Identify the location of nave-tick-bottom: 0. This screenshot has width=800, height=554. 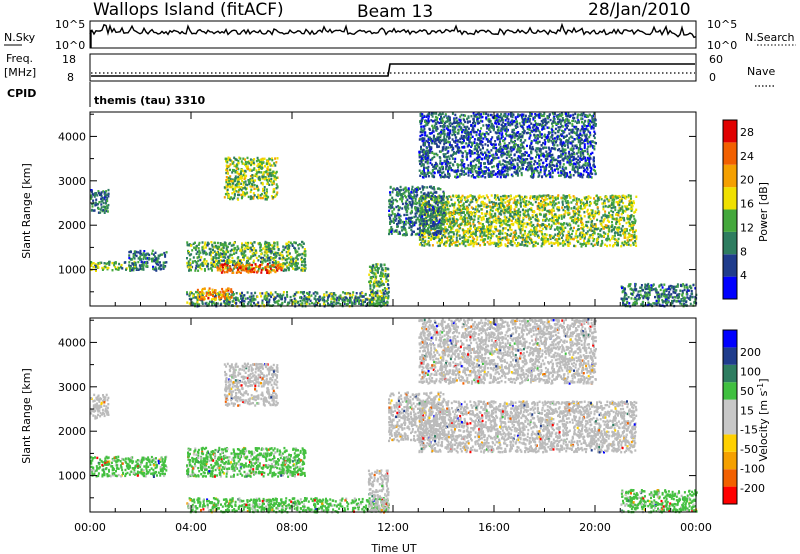
(712, 77).